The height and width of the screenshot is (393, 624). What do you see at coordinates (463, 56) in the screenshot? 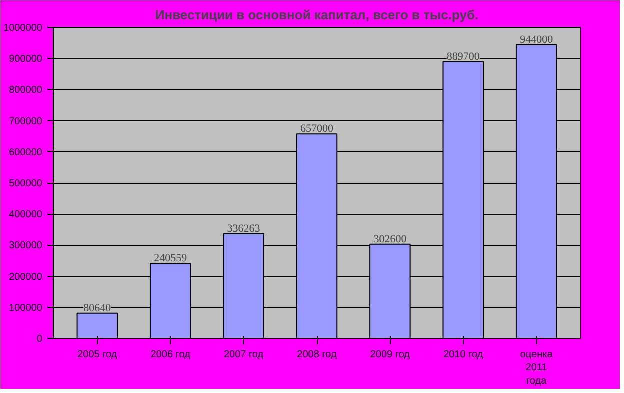
I see `data-label: 889700` at bounding box center [463, 56].